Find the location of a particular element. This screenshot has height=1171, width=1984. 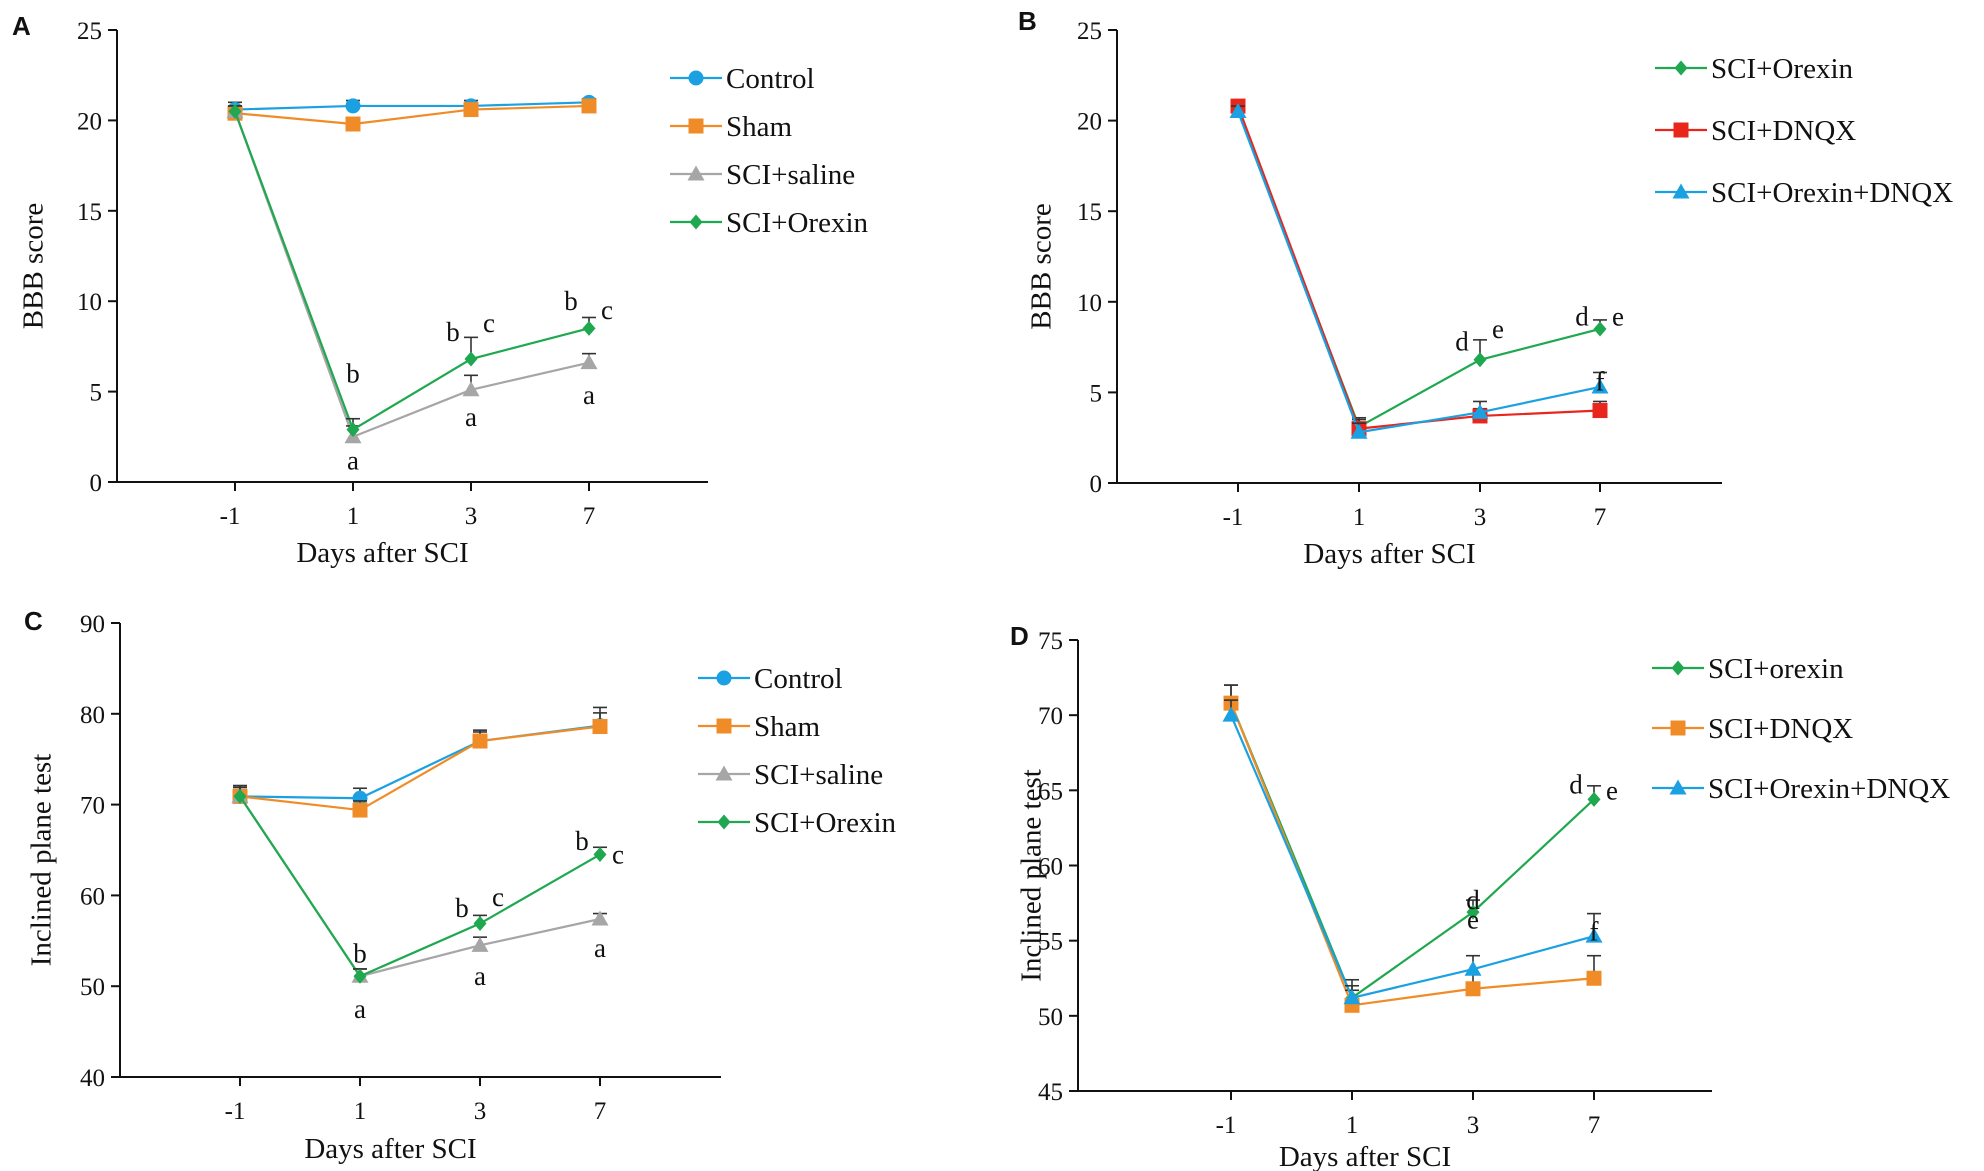

y-tick-label: 75 is located at coordinates (1050, 641).